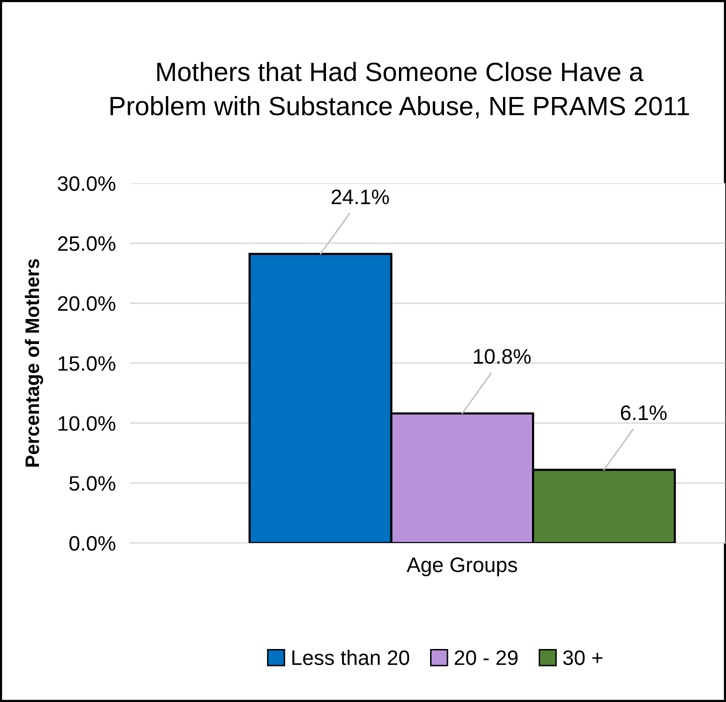  I want to click on legend-label: 30 +, so click(582, 658).